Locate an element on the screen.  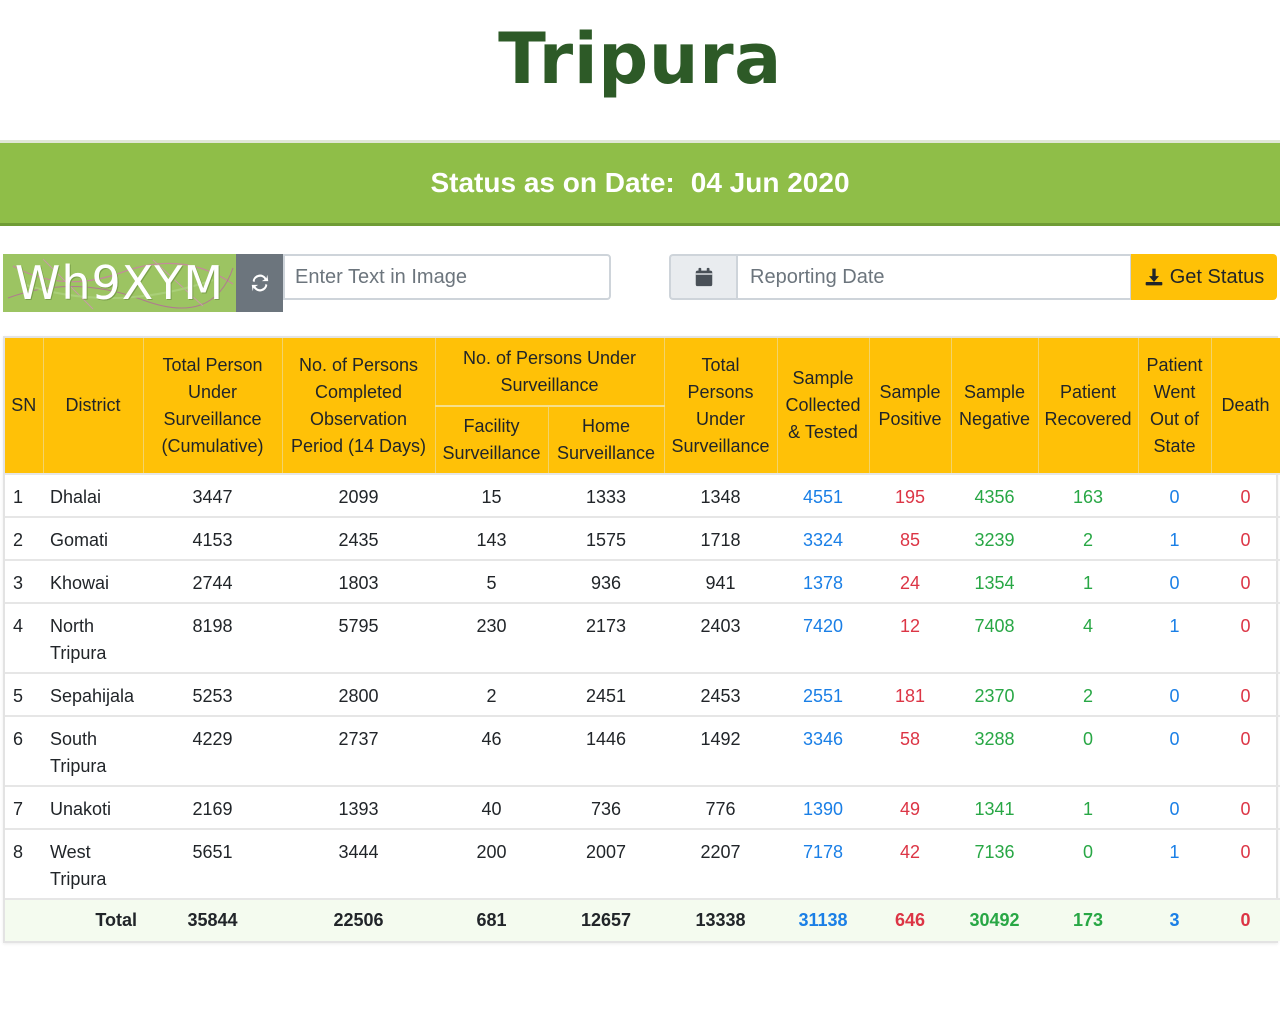
cell-recovered: 2 is located at coordinates (1088, 694).